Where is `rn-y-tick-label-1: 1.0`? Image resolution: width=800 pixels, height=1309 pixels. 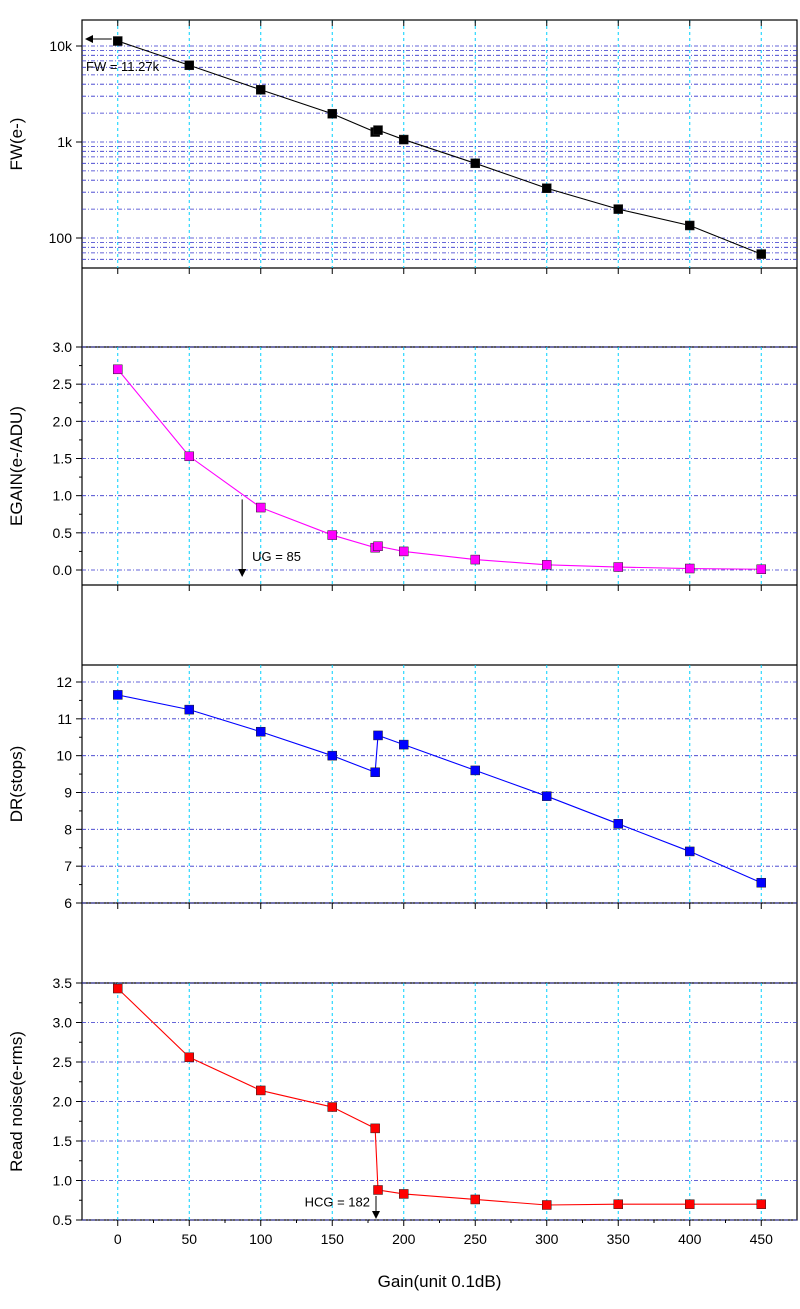
rn-y-tick-label-1: 1.0 is located at coordinates (63, 1181).